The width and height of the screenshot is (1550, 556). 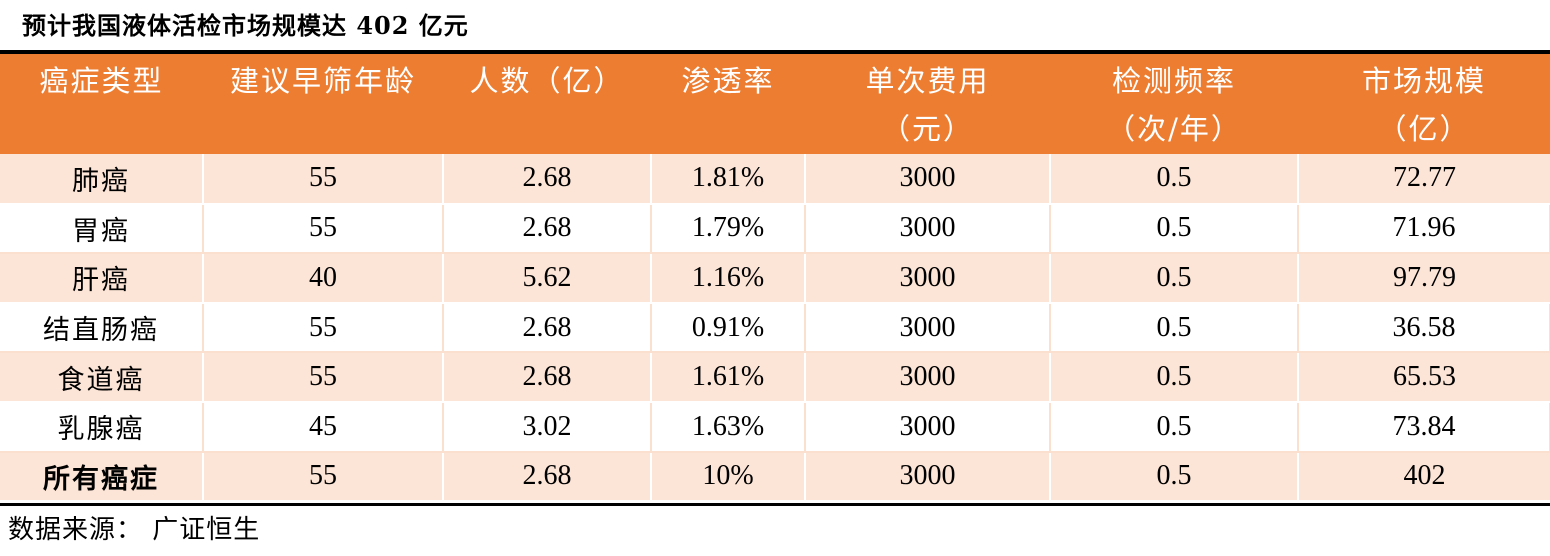 What do you see at coordinates (1424, 104) in the screenshot?
I see `header-market-size: 市场规模 （亿）` at bounding box center [1424, 104].